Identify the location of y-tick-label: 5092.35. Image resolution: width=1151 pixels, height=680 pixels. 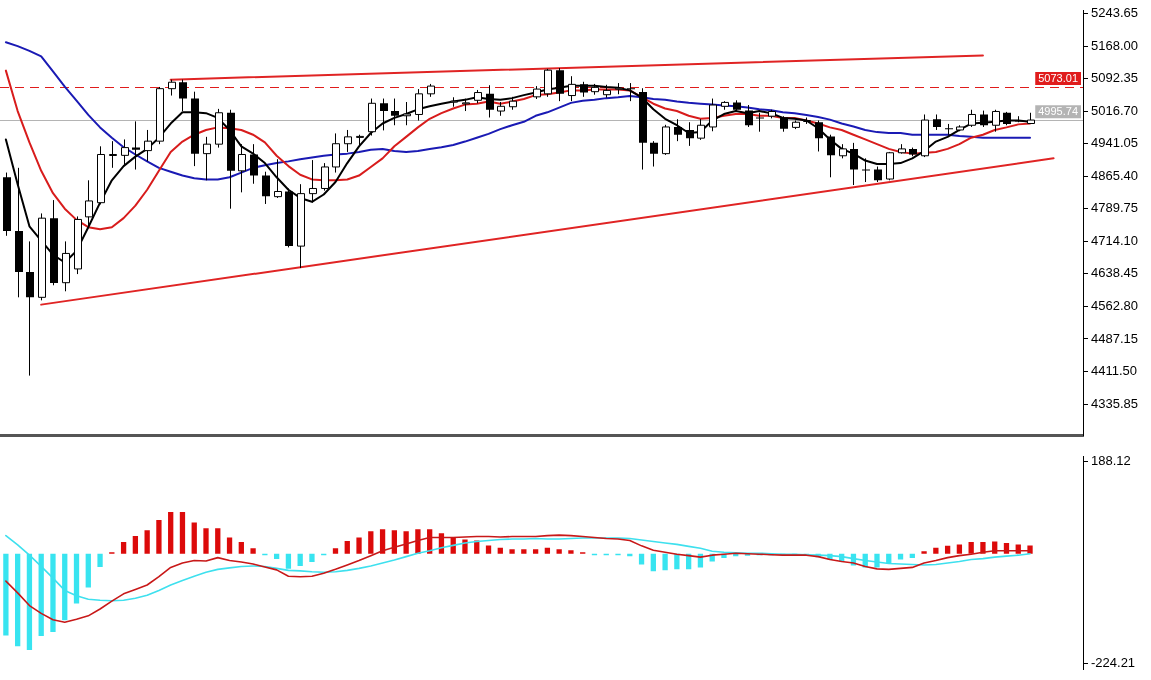
(1114, 78).